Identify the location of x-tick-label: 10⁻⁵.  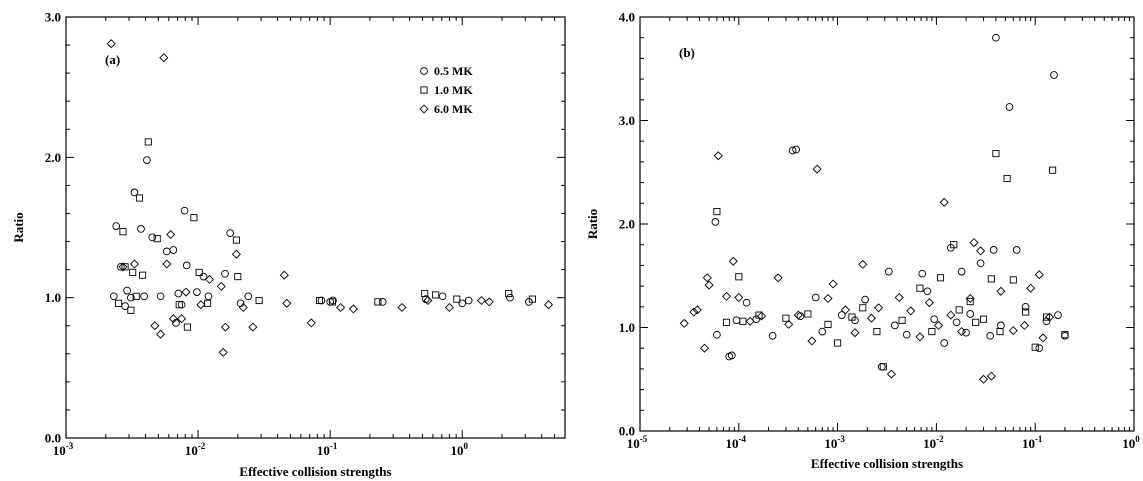
(637, 442).